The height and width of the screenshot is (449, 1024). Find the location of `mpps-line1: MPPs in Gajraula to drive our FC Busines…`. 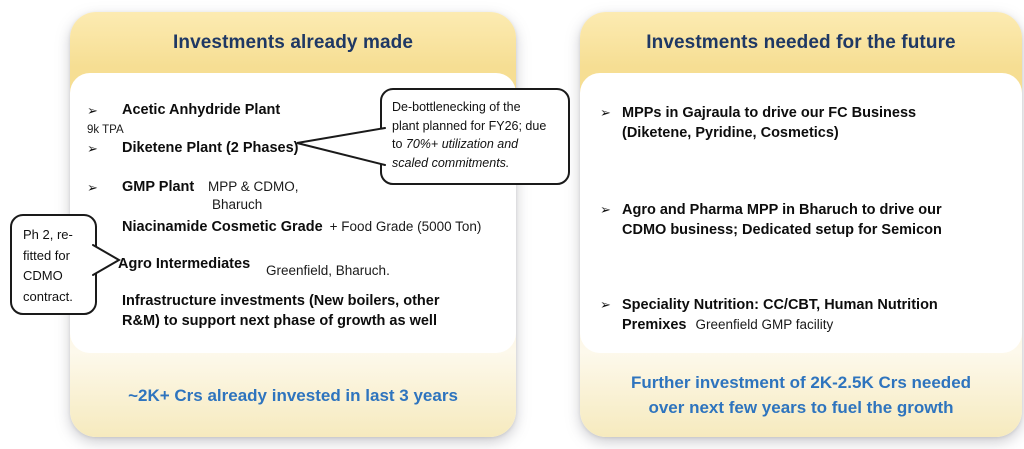

mpps-line1: MPPs in Gajraula to drive our FC Busines… is located at coordinates (769, 113).